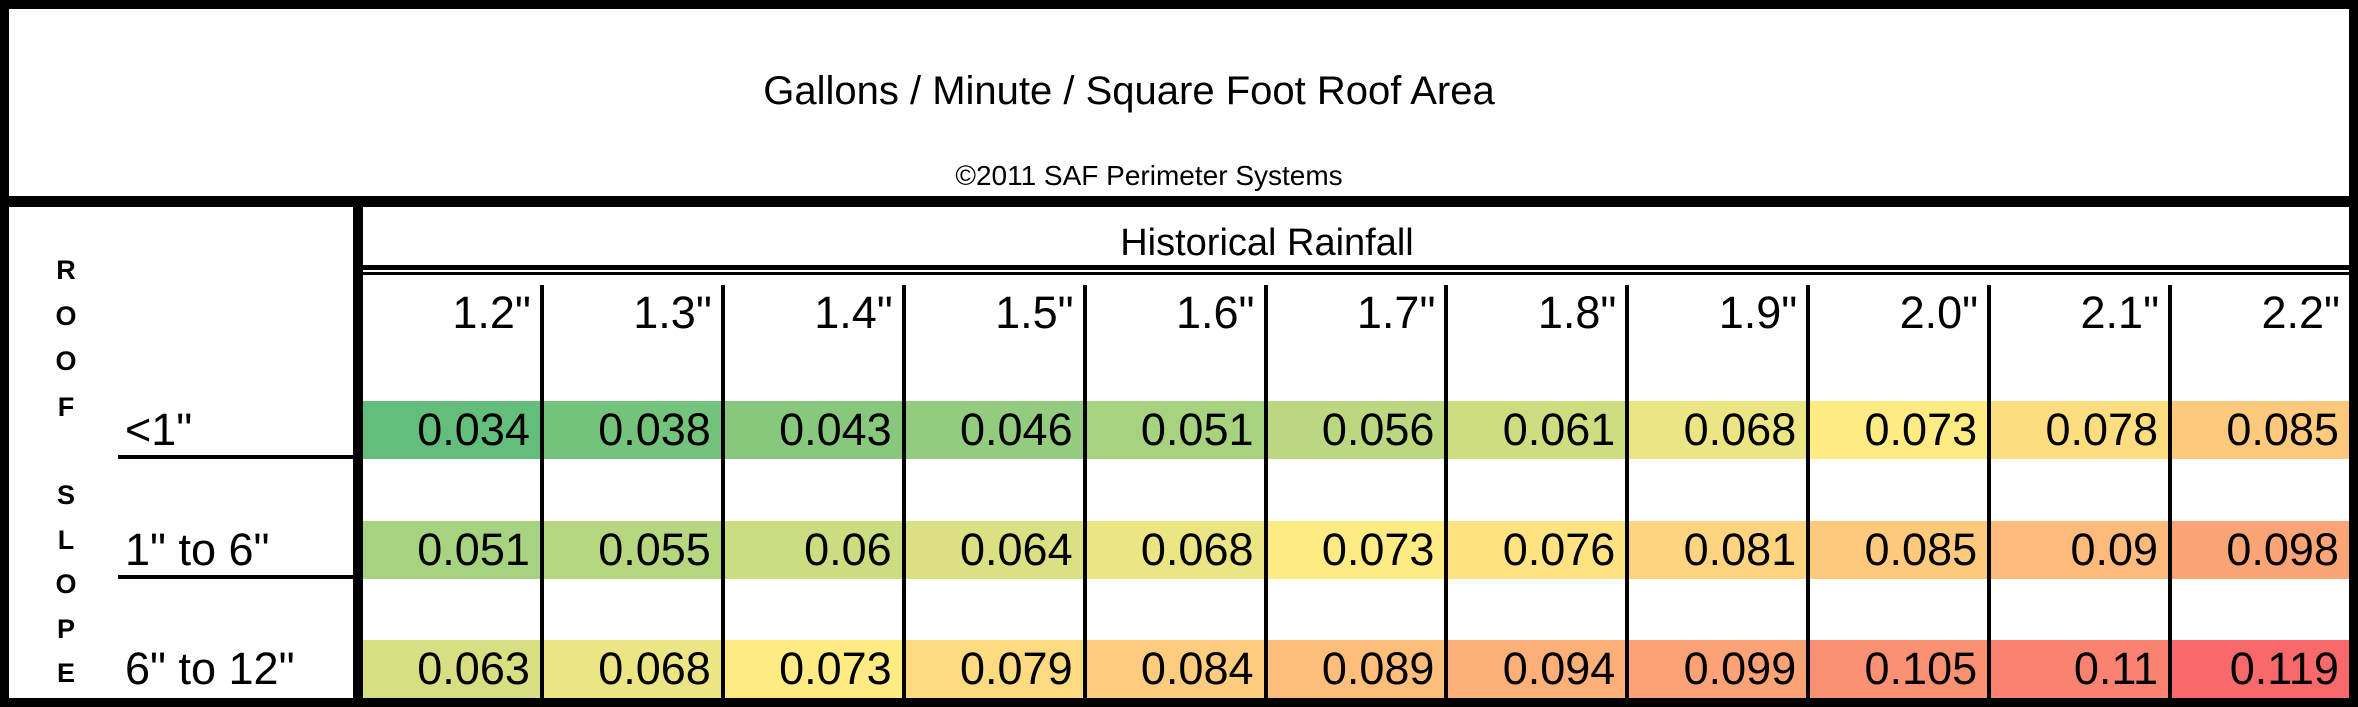  I want to click on column-header: 2.2", so click(2300, 312).